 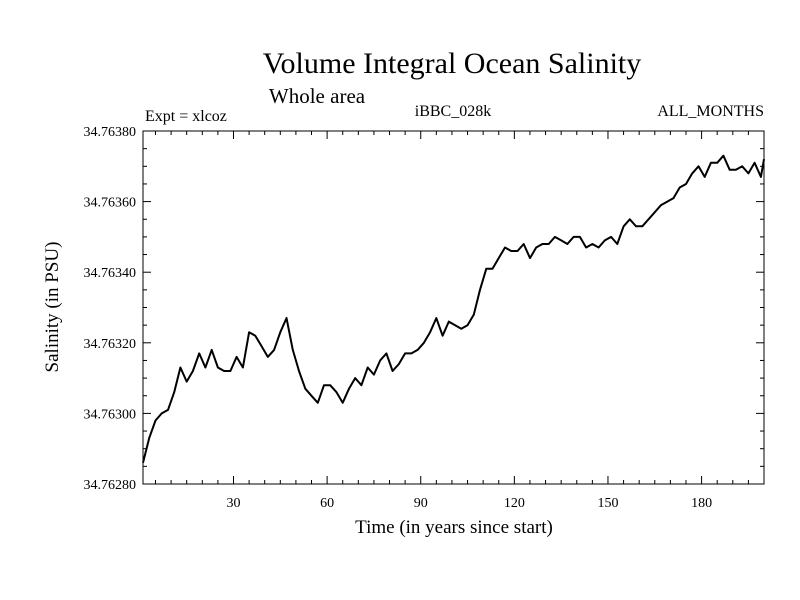 I want to click on x-tick-label: 60, so click(x=327, y=503).